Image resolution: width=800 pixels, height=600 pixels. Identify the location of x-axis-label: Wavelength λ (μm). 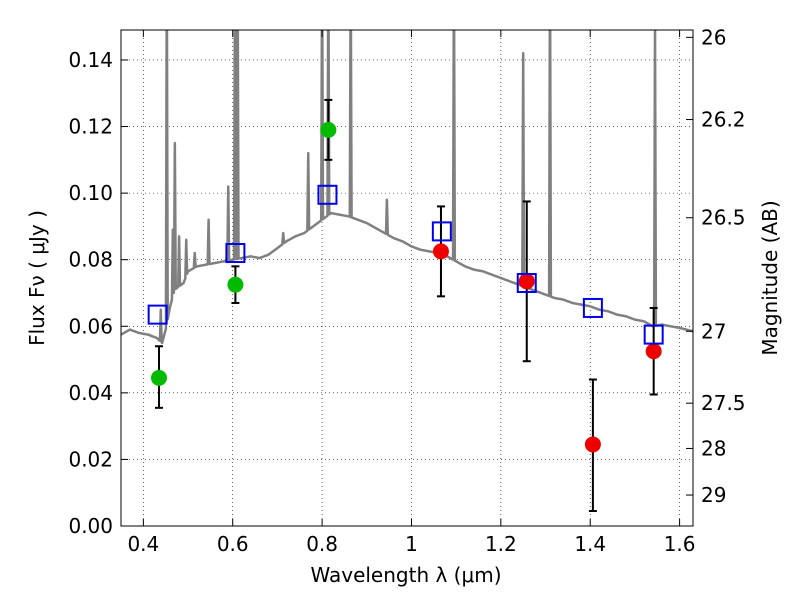
(405, 575).